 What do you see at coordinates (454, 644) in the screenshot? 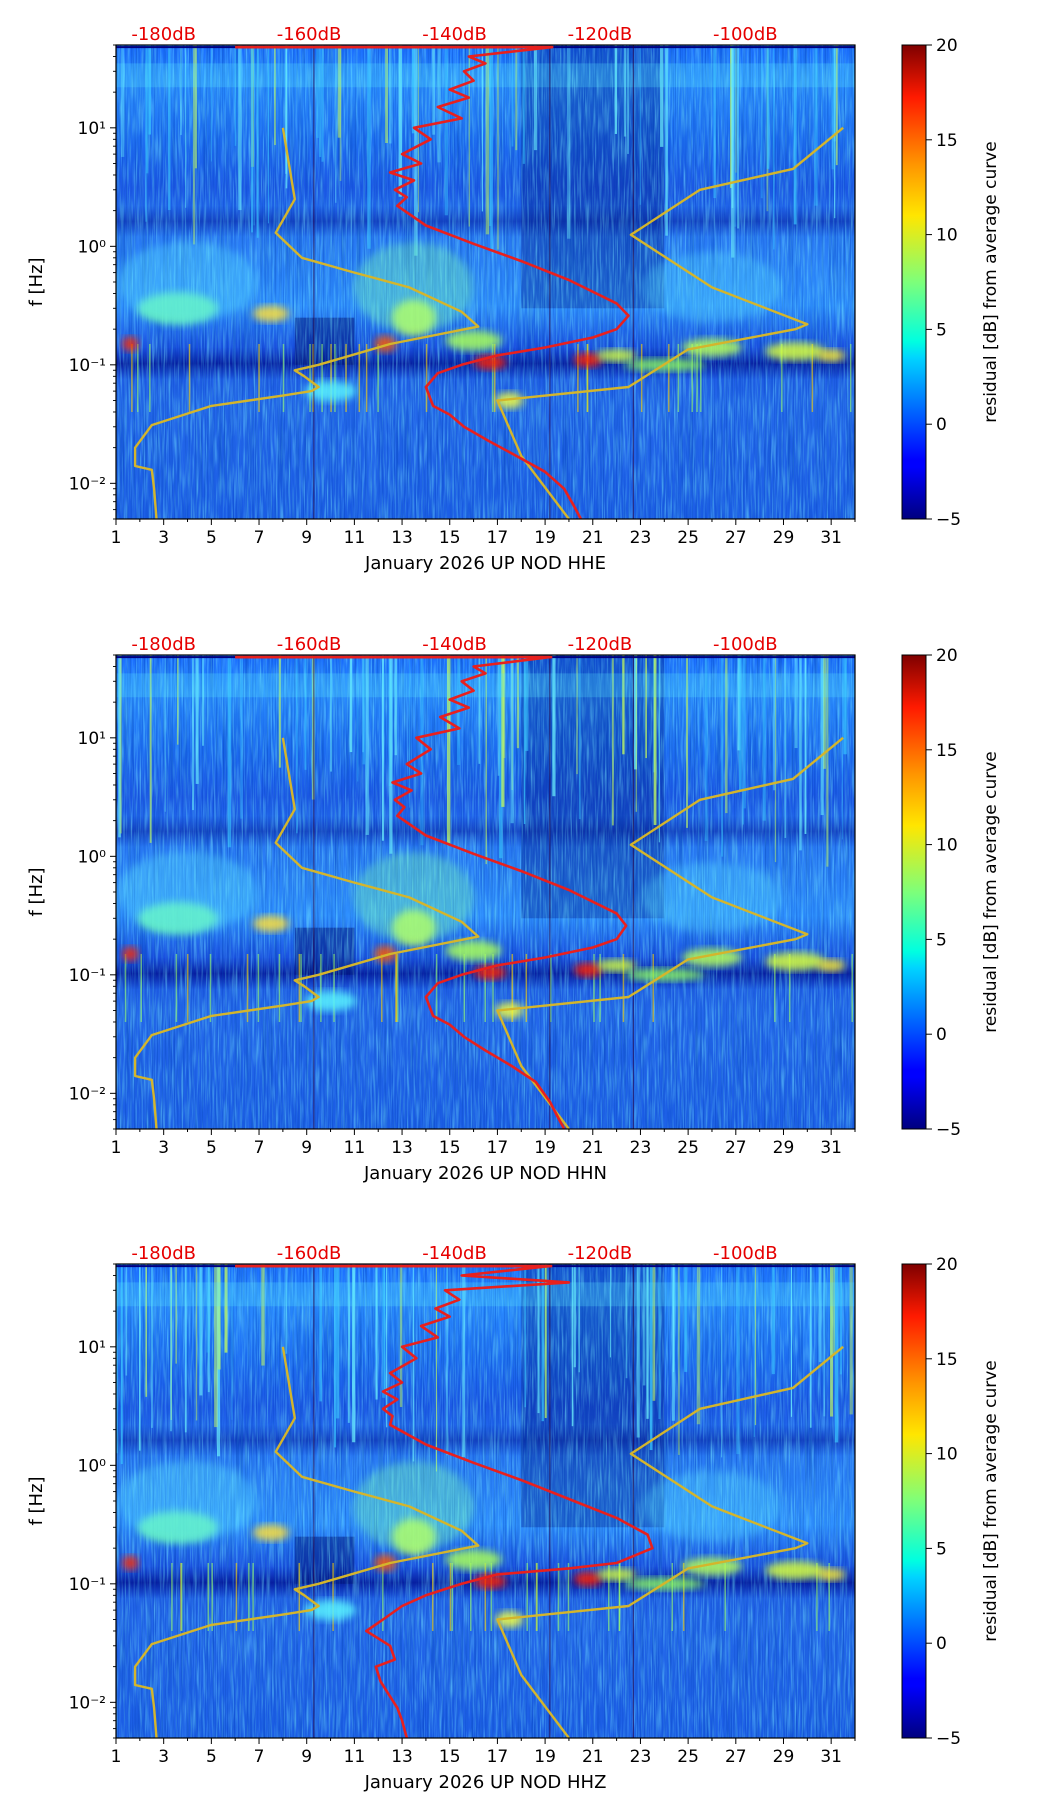
I see `db-scale-label: -140dB` at bounding box center [454, 644].